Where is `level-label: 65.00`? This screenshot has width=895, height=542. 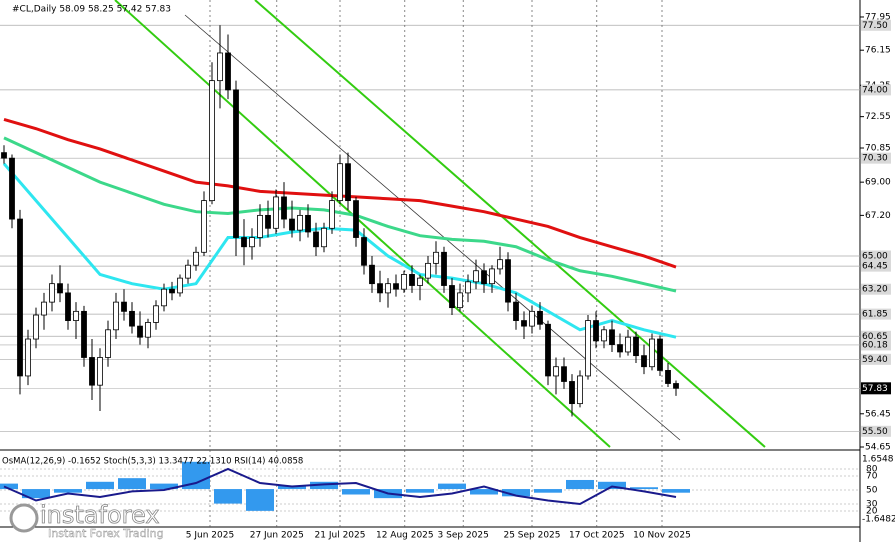
level-label: 65.00 is located at coordinates (875, 256).